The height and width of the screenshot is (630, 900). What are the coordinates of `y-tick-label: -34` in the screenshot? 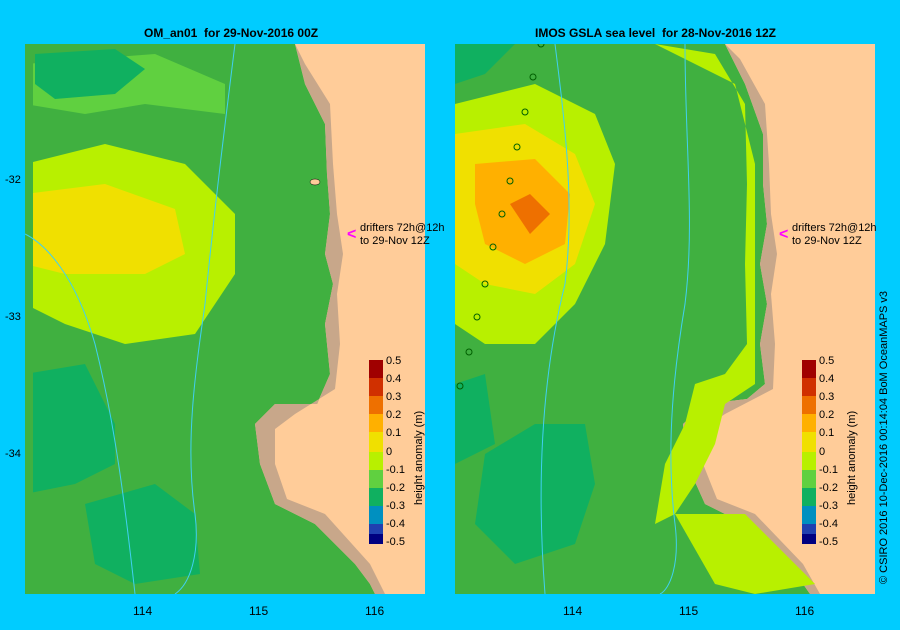 It's located at (13, 454).